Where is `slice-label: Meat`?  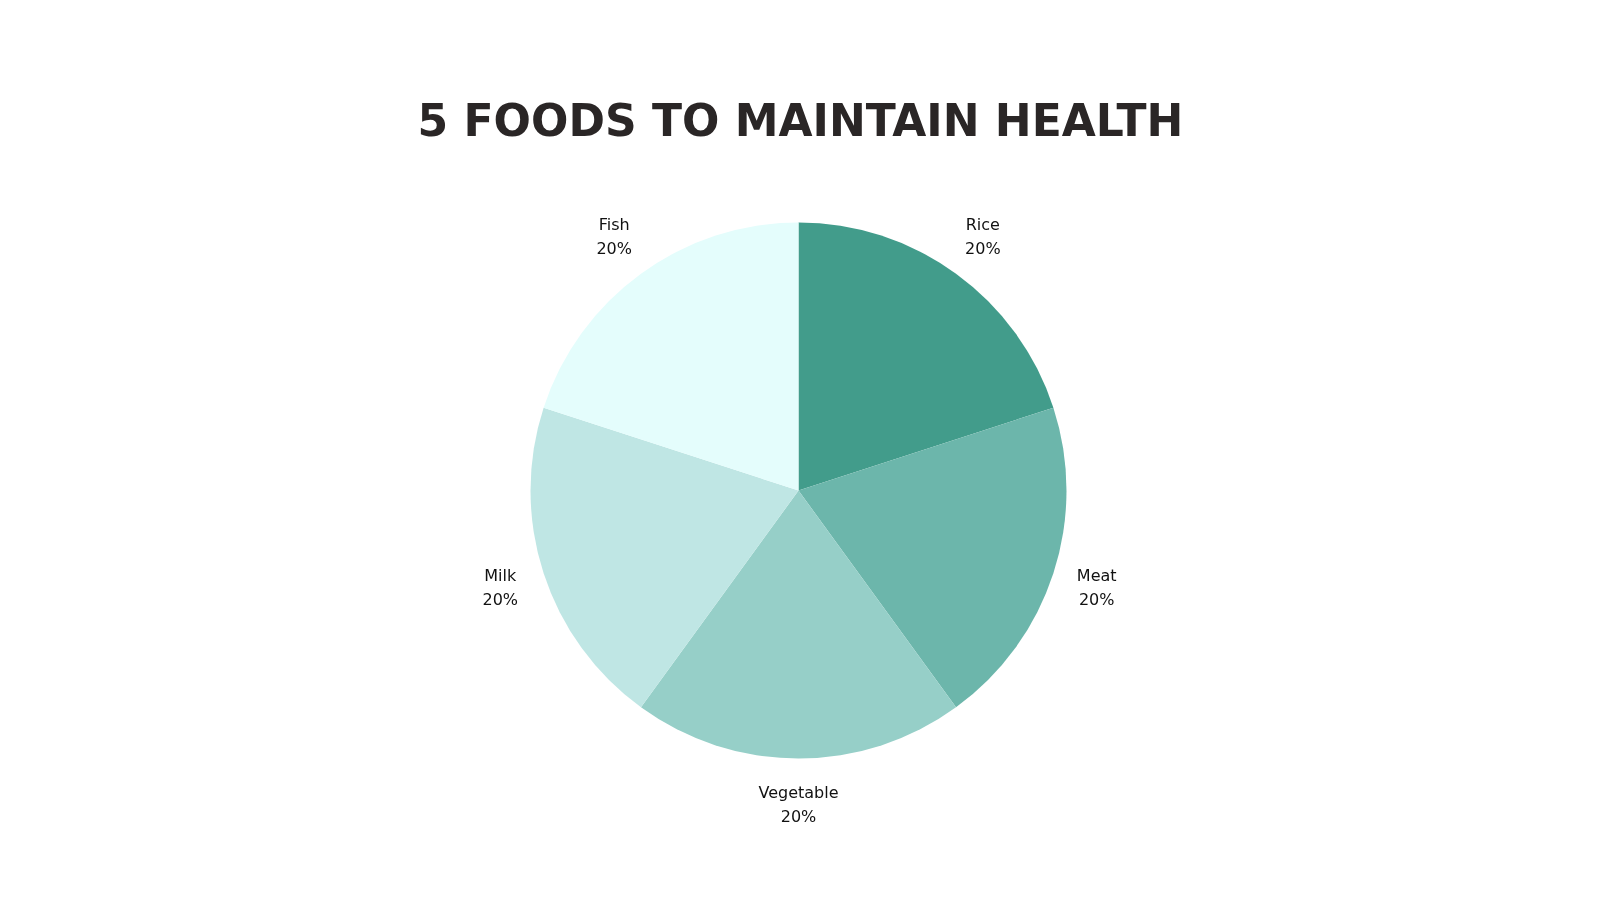
slice-label: Meat is located at coordinates (1096, 575).